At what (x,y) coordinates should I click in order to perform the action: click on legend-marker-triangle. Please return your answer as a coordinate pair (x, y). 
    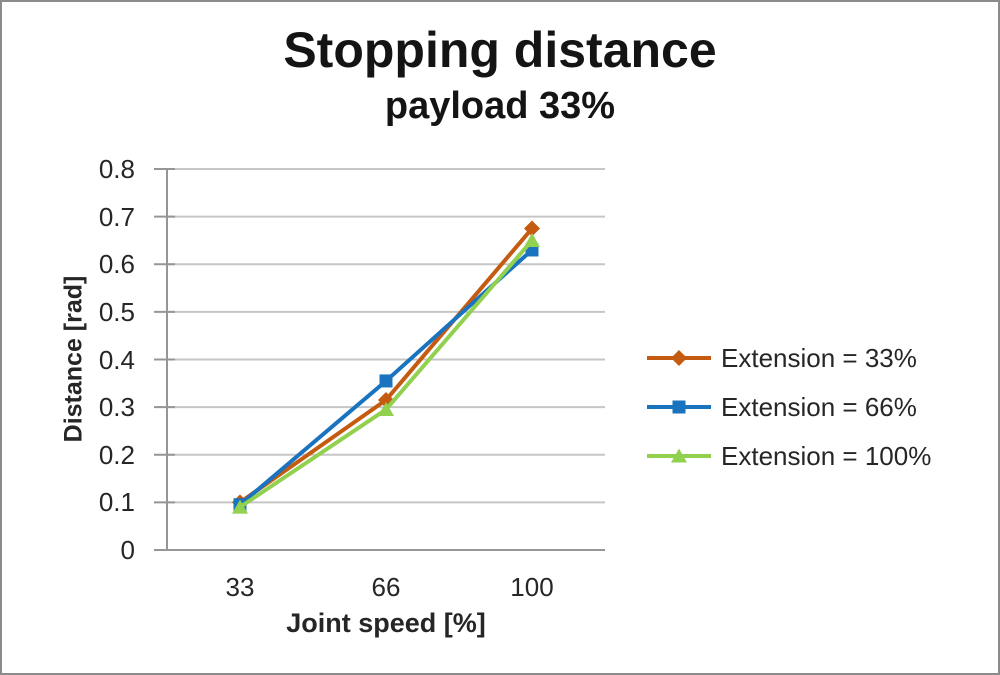
    Looking at the image, I should click on (679, 455).